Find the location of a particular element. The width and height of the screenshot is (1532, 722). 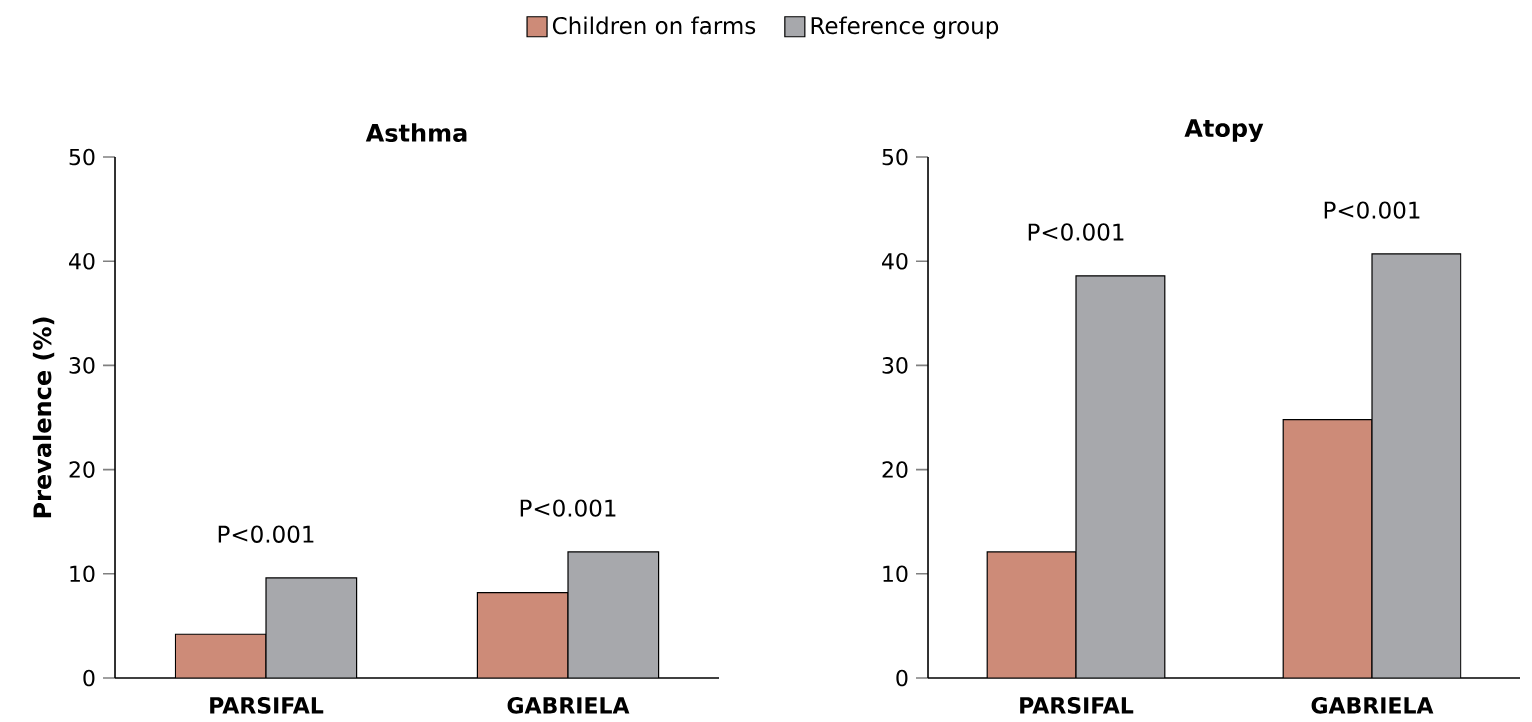

legend-label: Reference group is located at coordinates (905, 27).